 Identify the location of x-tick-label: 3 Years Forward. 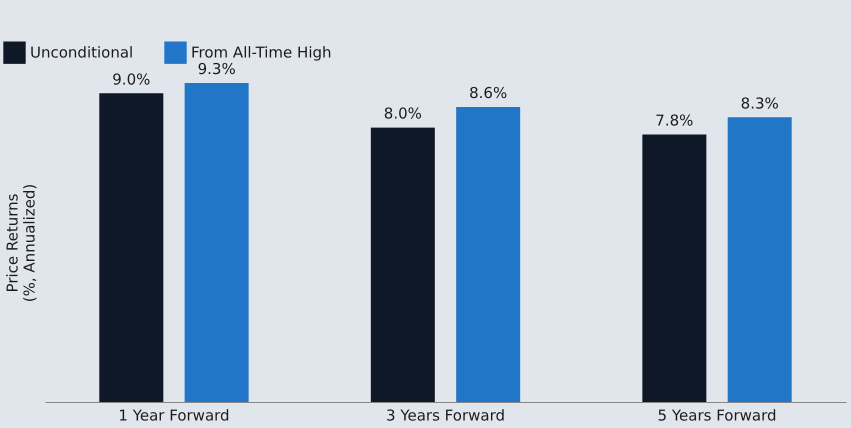
(445, 415).